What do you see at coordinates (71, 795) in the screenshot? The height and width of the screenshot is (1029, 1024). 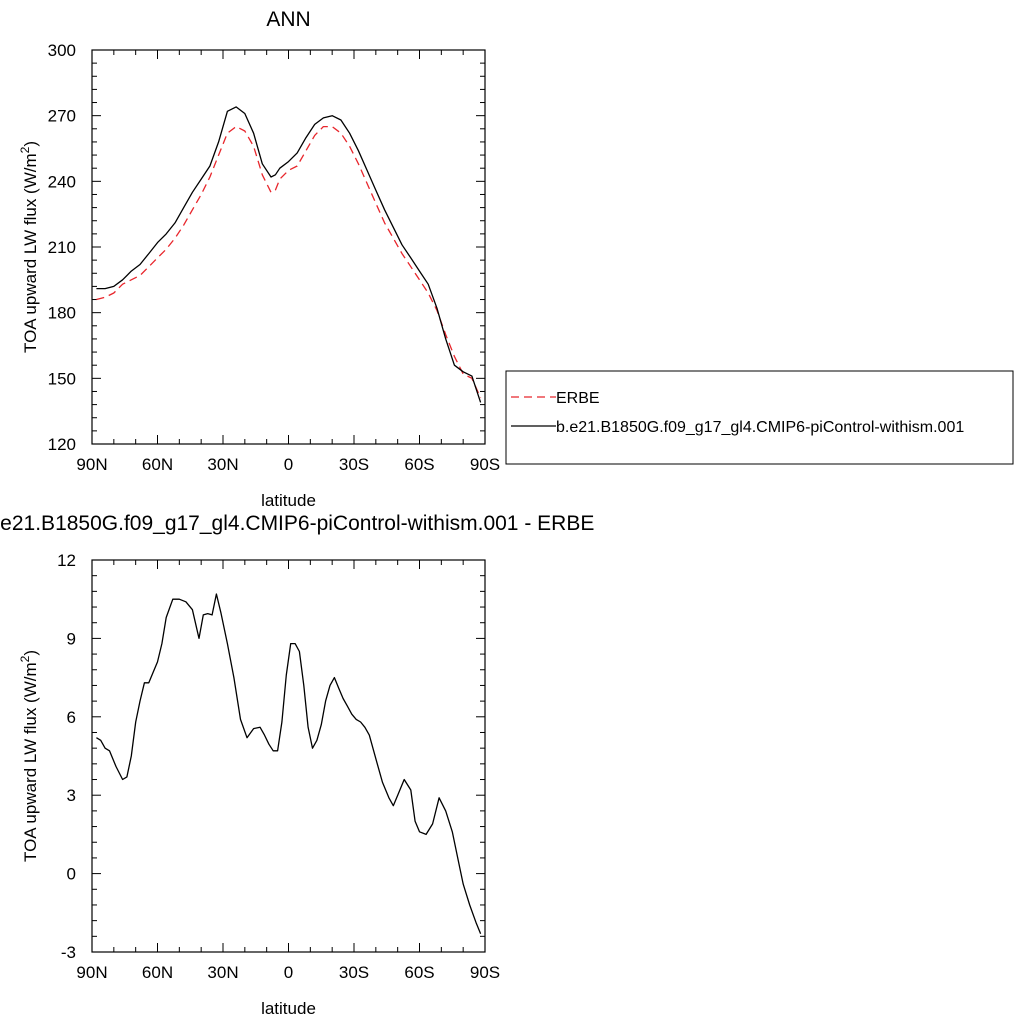 I see `y-tick-label: 3` at bounding box center [71, 795].